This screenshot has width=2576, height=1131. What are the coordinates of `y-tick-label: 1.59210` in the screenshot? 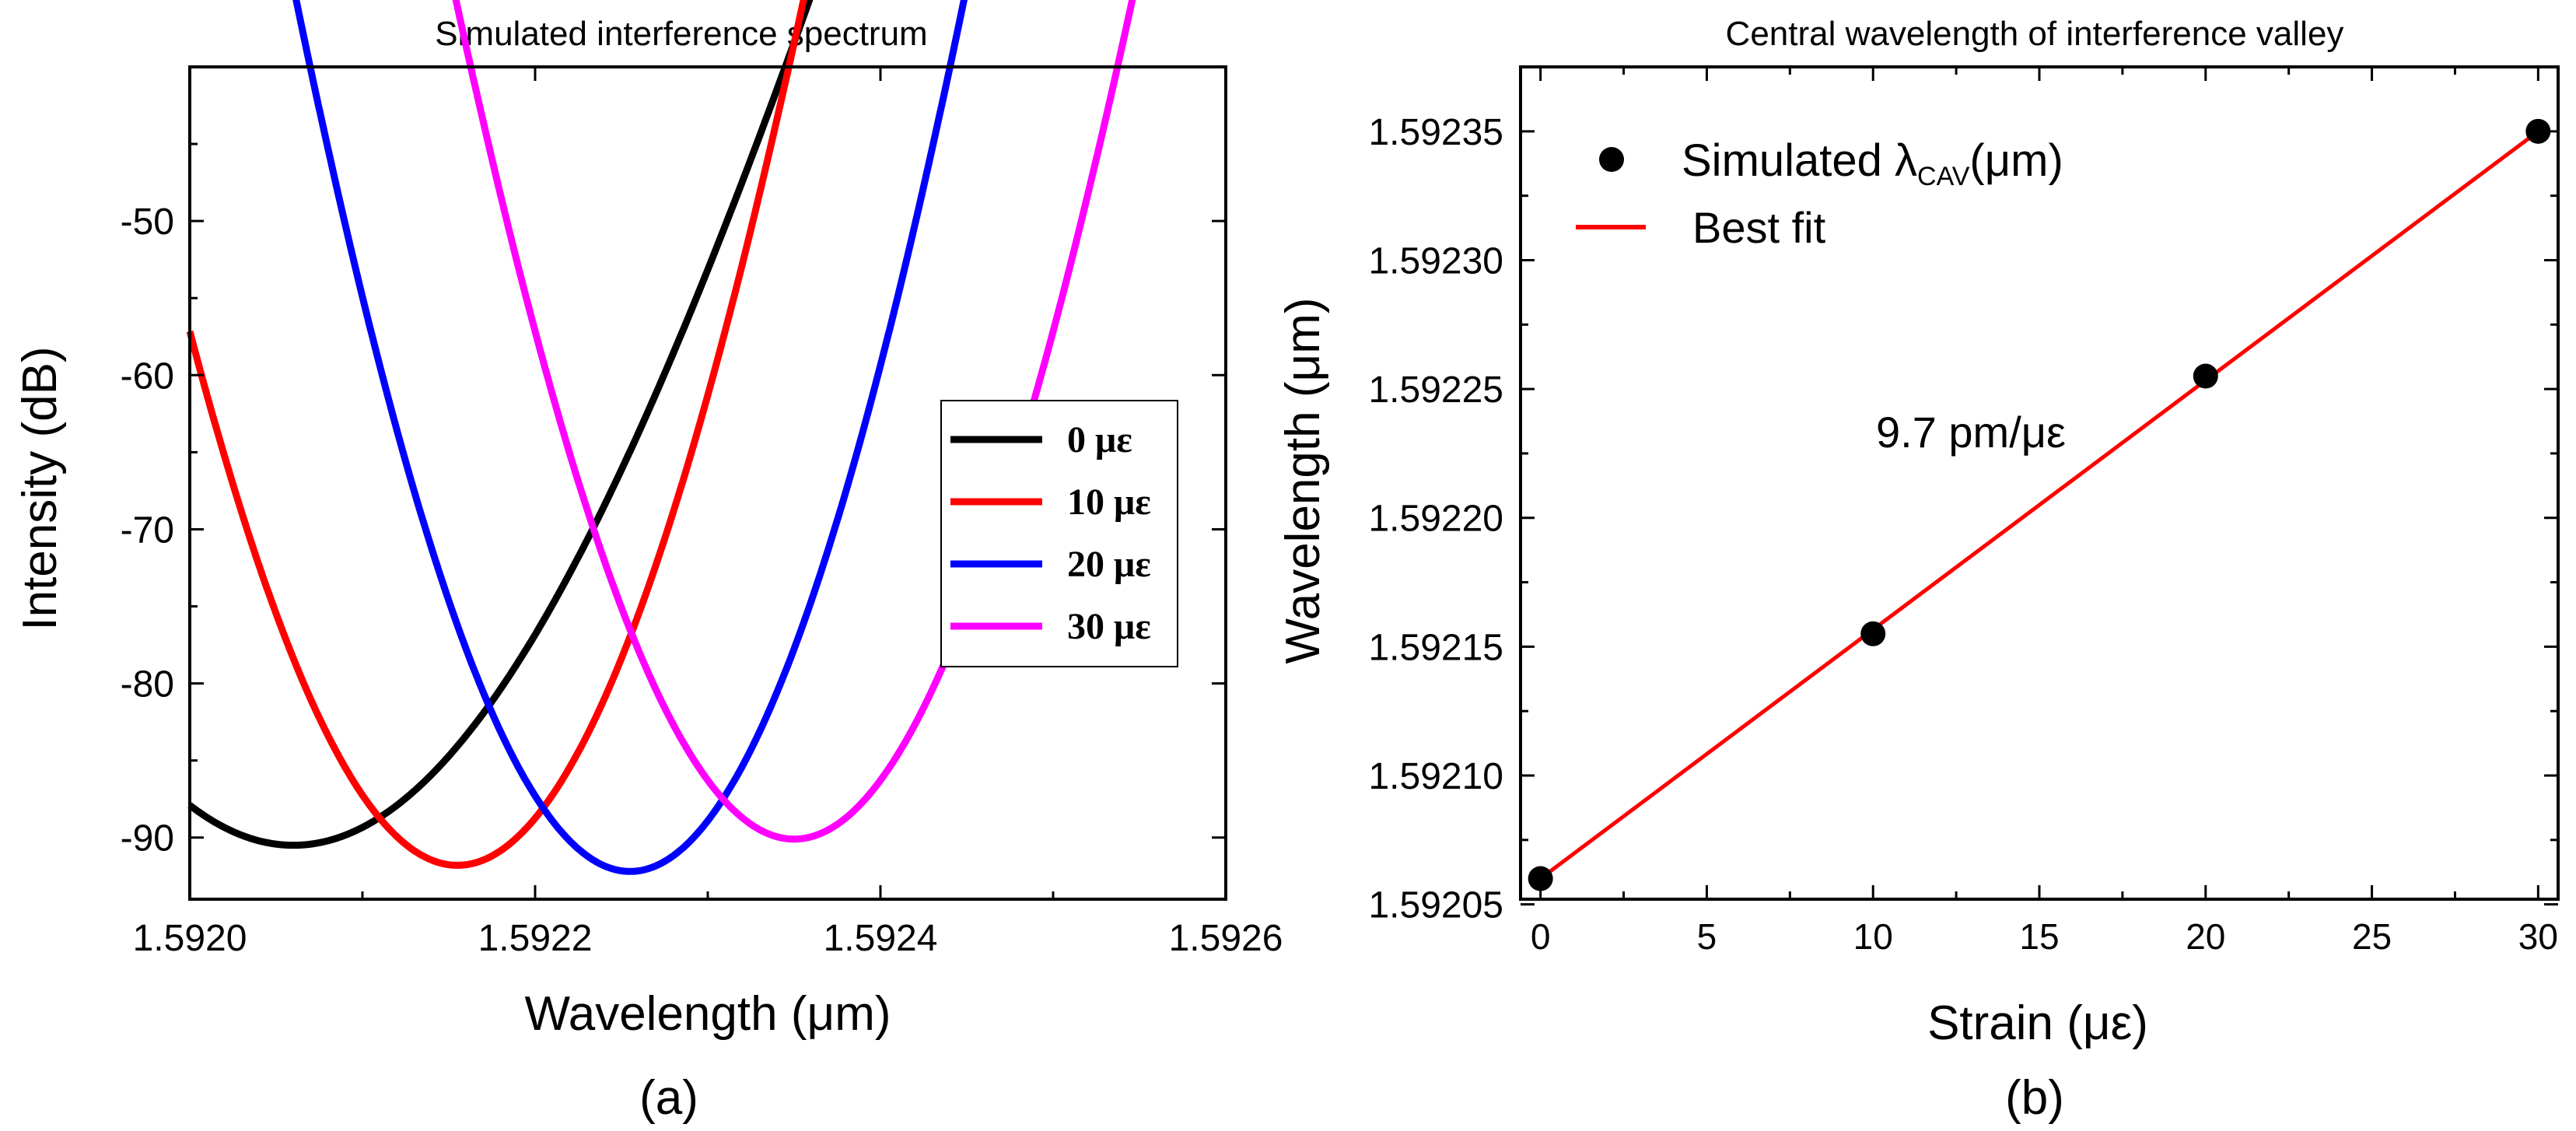 It's located at (1436, 776).